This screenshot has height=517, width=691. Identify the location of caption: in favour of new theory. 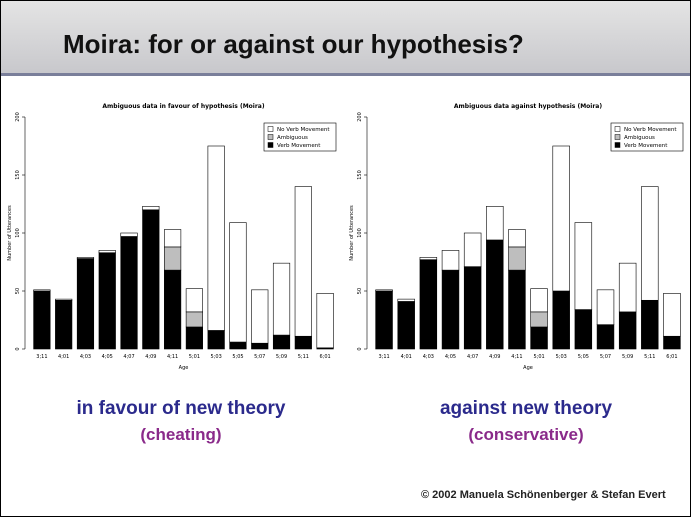
(181, 408).